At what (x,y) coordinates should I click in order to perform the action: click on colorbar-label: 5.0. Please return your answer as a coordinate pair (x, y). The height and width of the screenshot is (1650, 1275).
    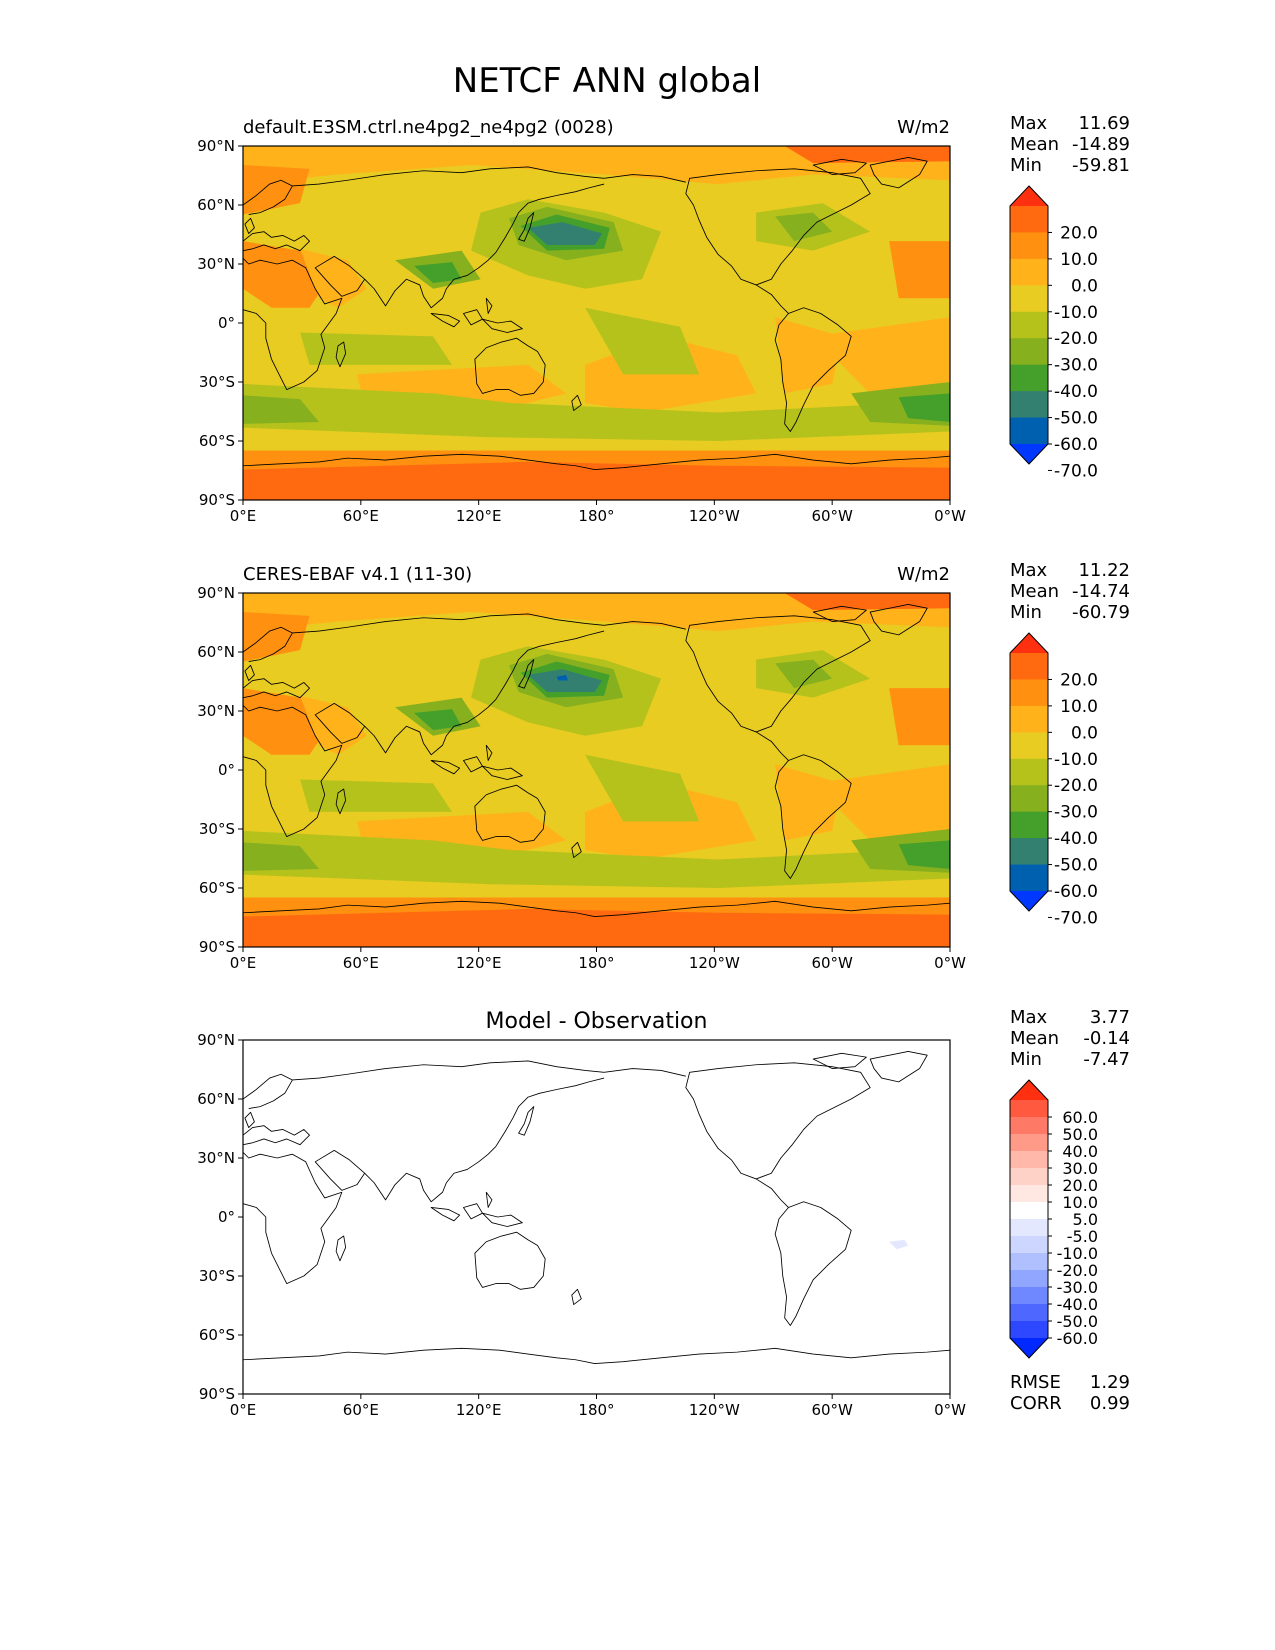
    Looking at the image, I should click on (1085, 1219).